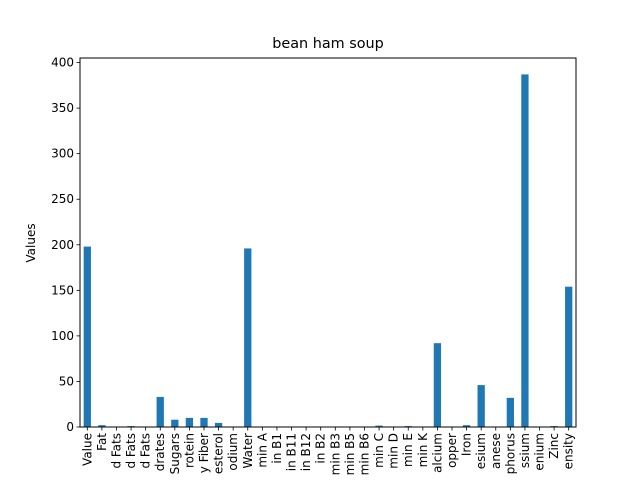  What do you see at coordinates (292, 452) in the screenshot?
I see `x-tick-label: in B11` at bounding box center [292, 452].